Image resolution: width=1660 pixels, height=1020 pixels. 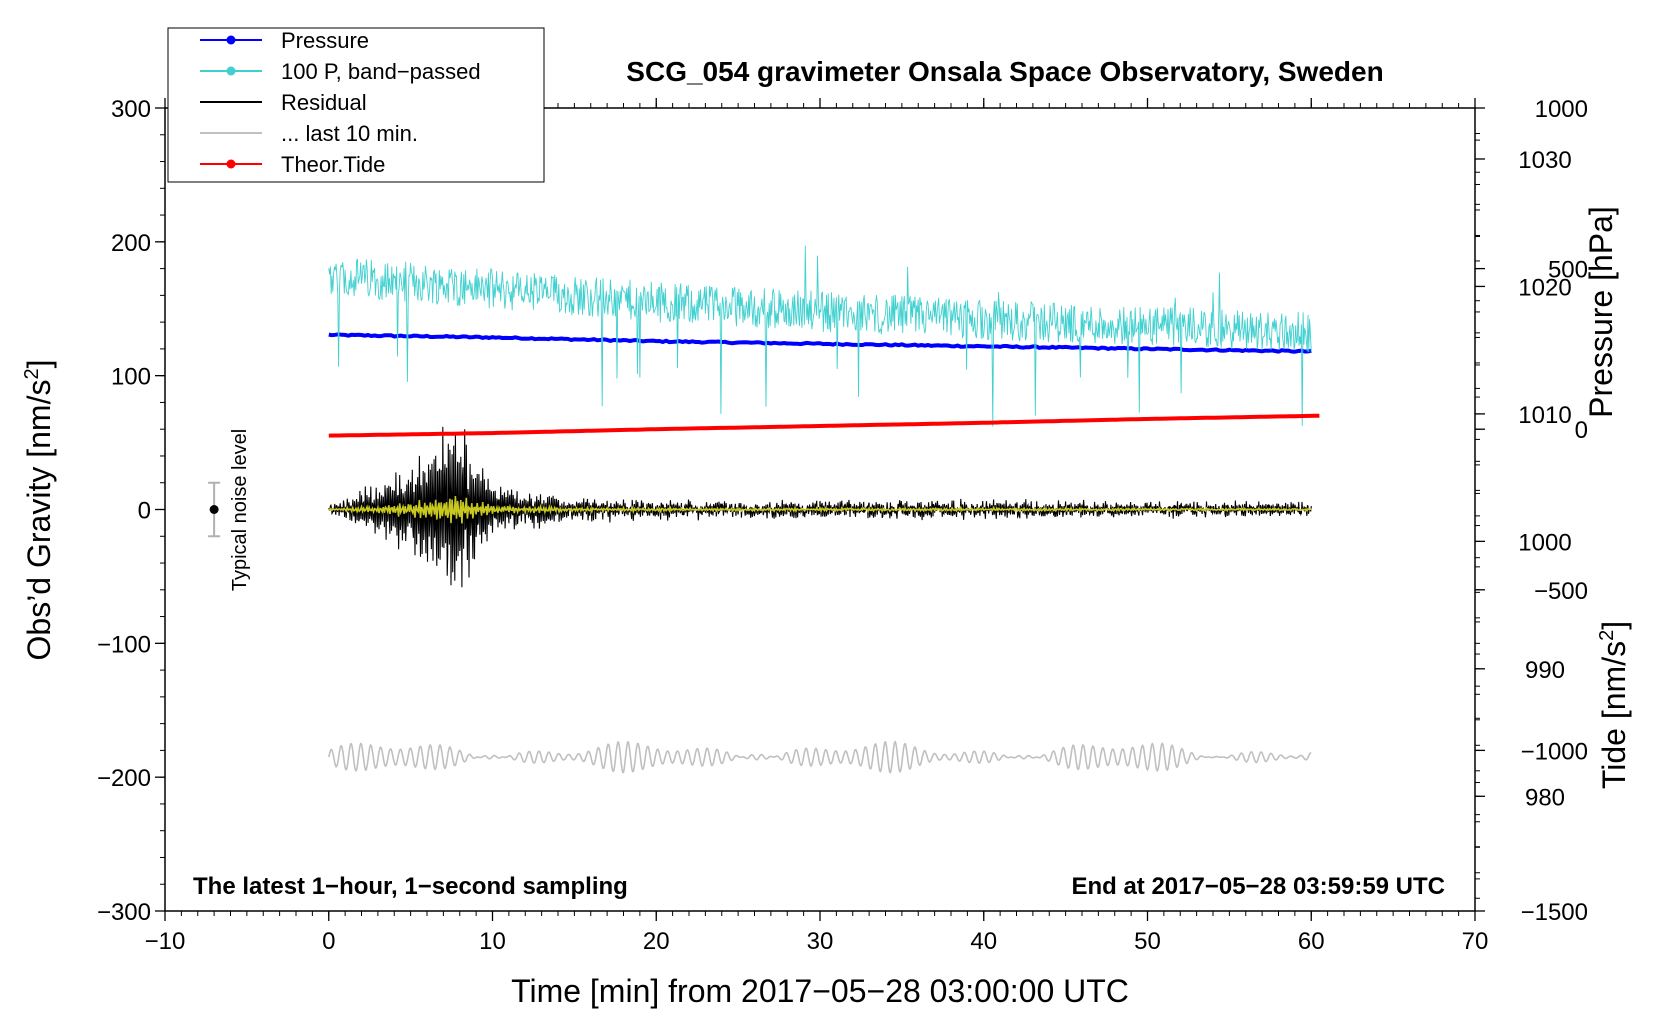 I want to click on noise-level-indicator: Typical noise level, so click(x=229, y=510).